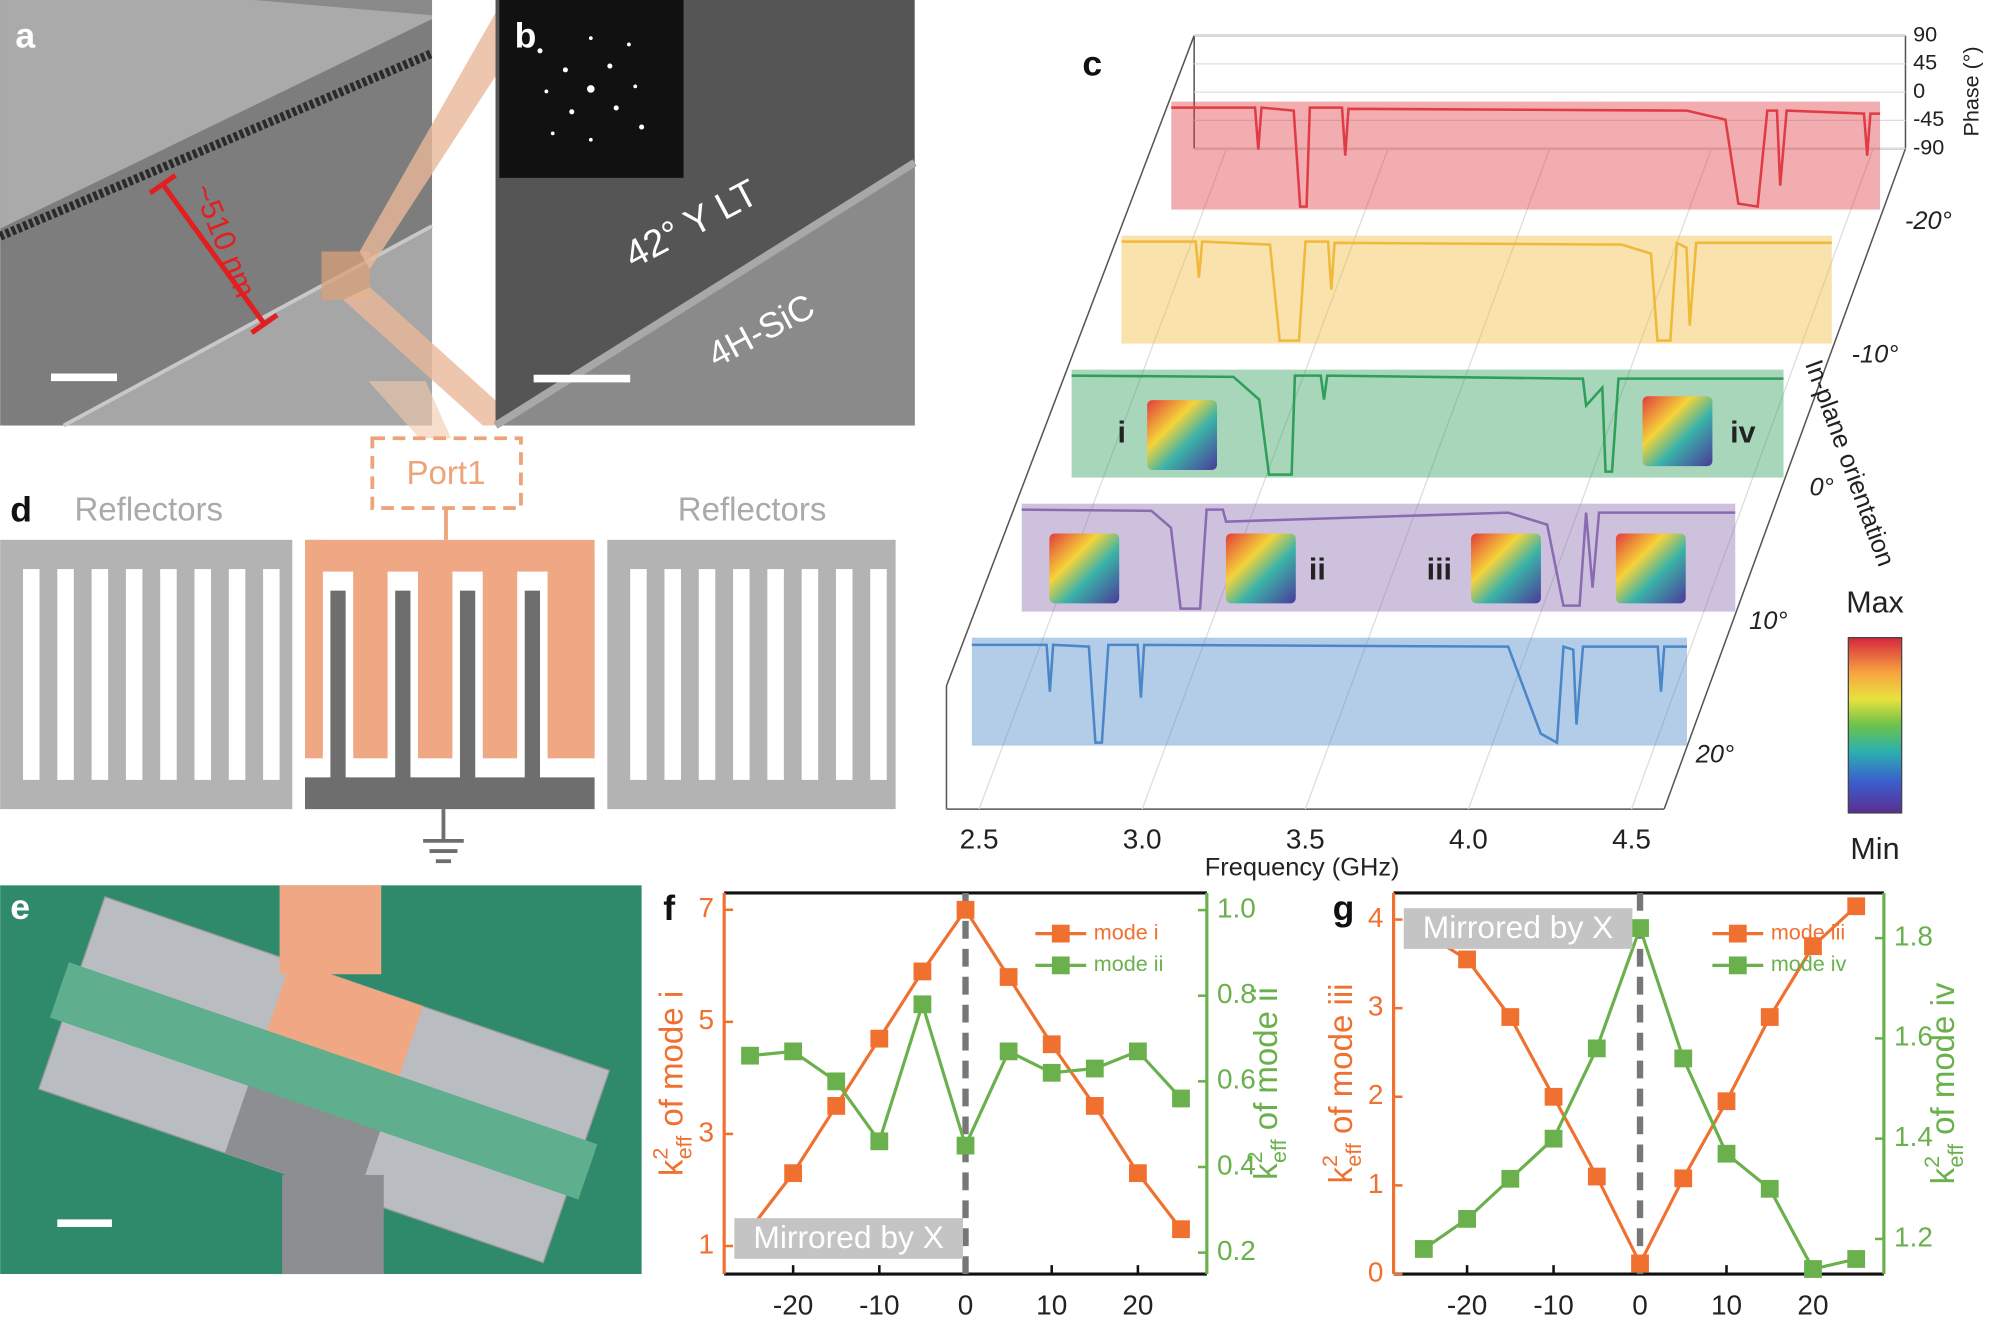  Describe the element at coordinates (526, 35) in the screenshot. I see `panel-label: b` at that location.